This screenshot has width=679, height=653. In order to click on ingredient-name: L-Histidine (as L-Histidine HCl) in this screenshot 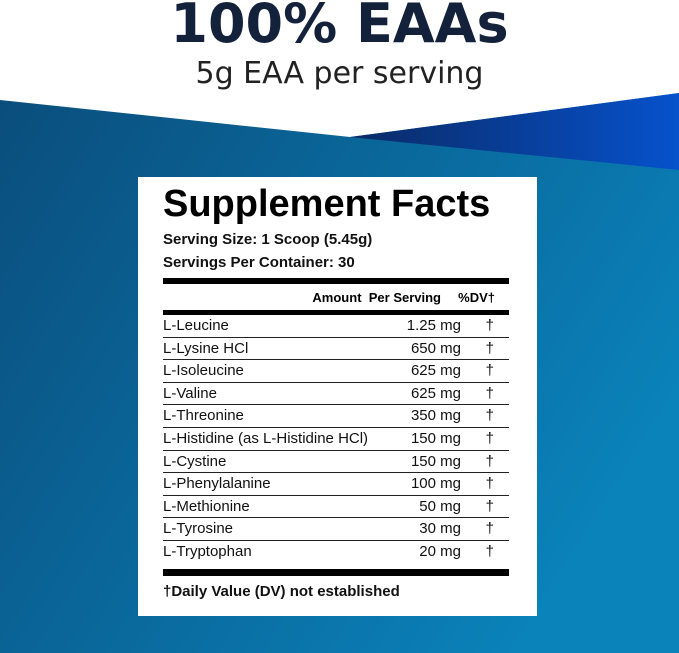, I will do `click(266, 438)`.